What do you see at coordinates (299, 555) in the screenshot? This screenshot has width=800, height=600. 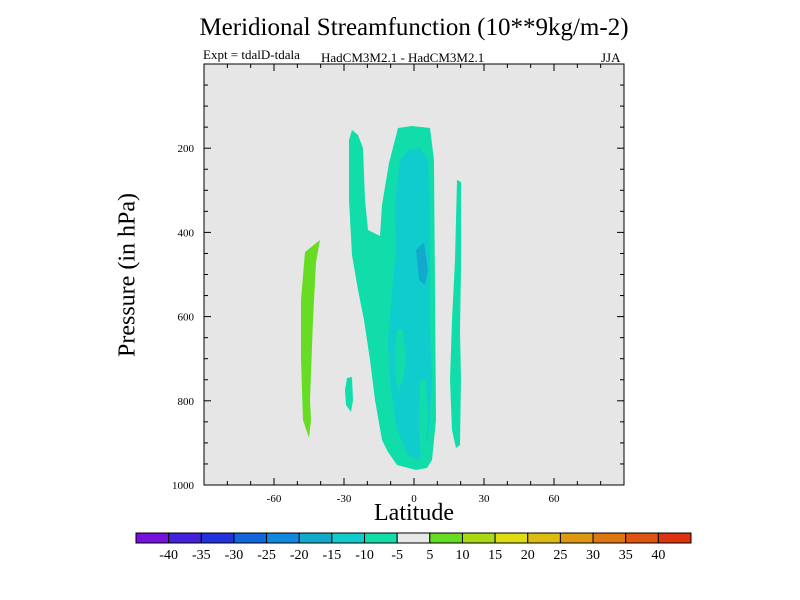 I see `colorbar-label: -20` at bounding box center [299, 555].